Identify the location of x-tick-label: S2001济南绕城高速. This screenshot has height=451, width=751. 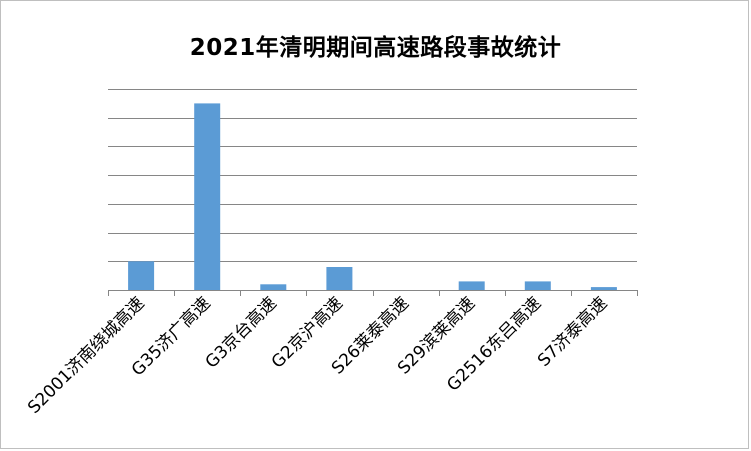
(86, 355).